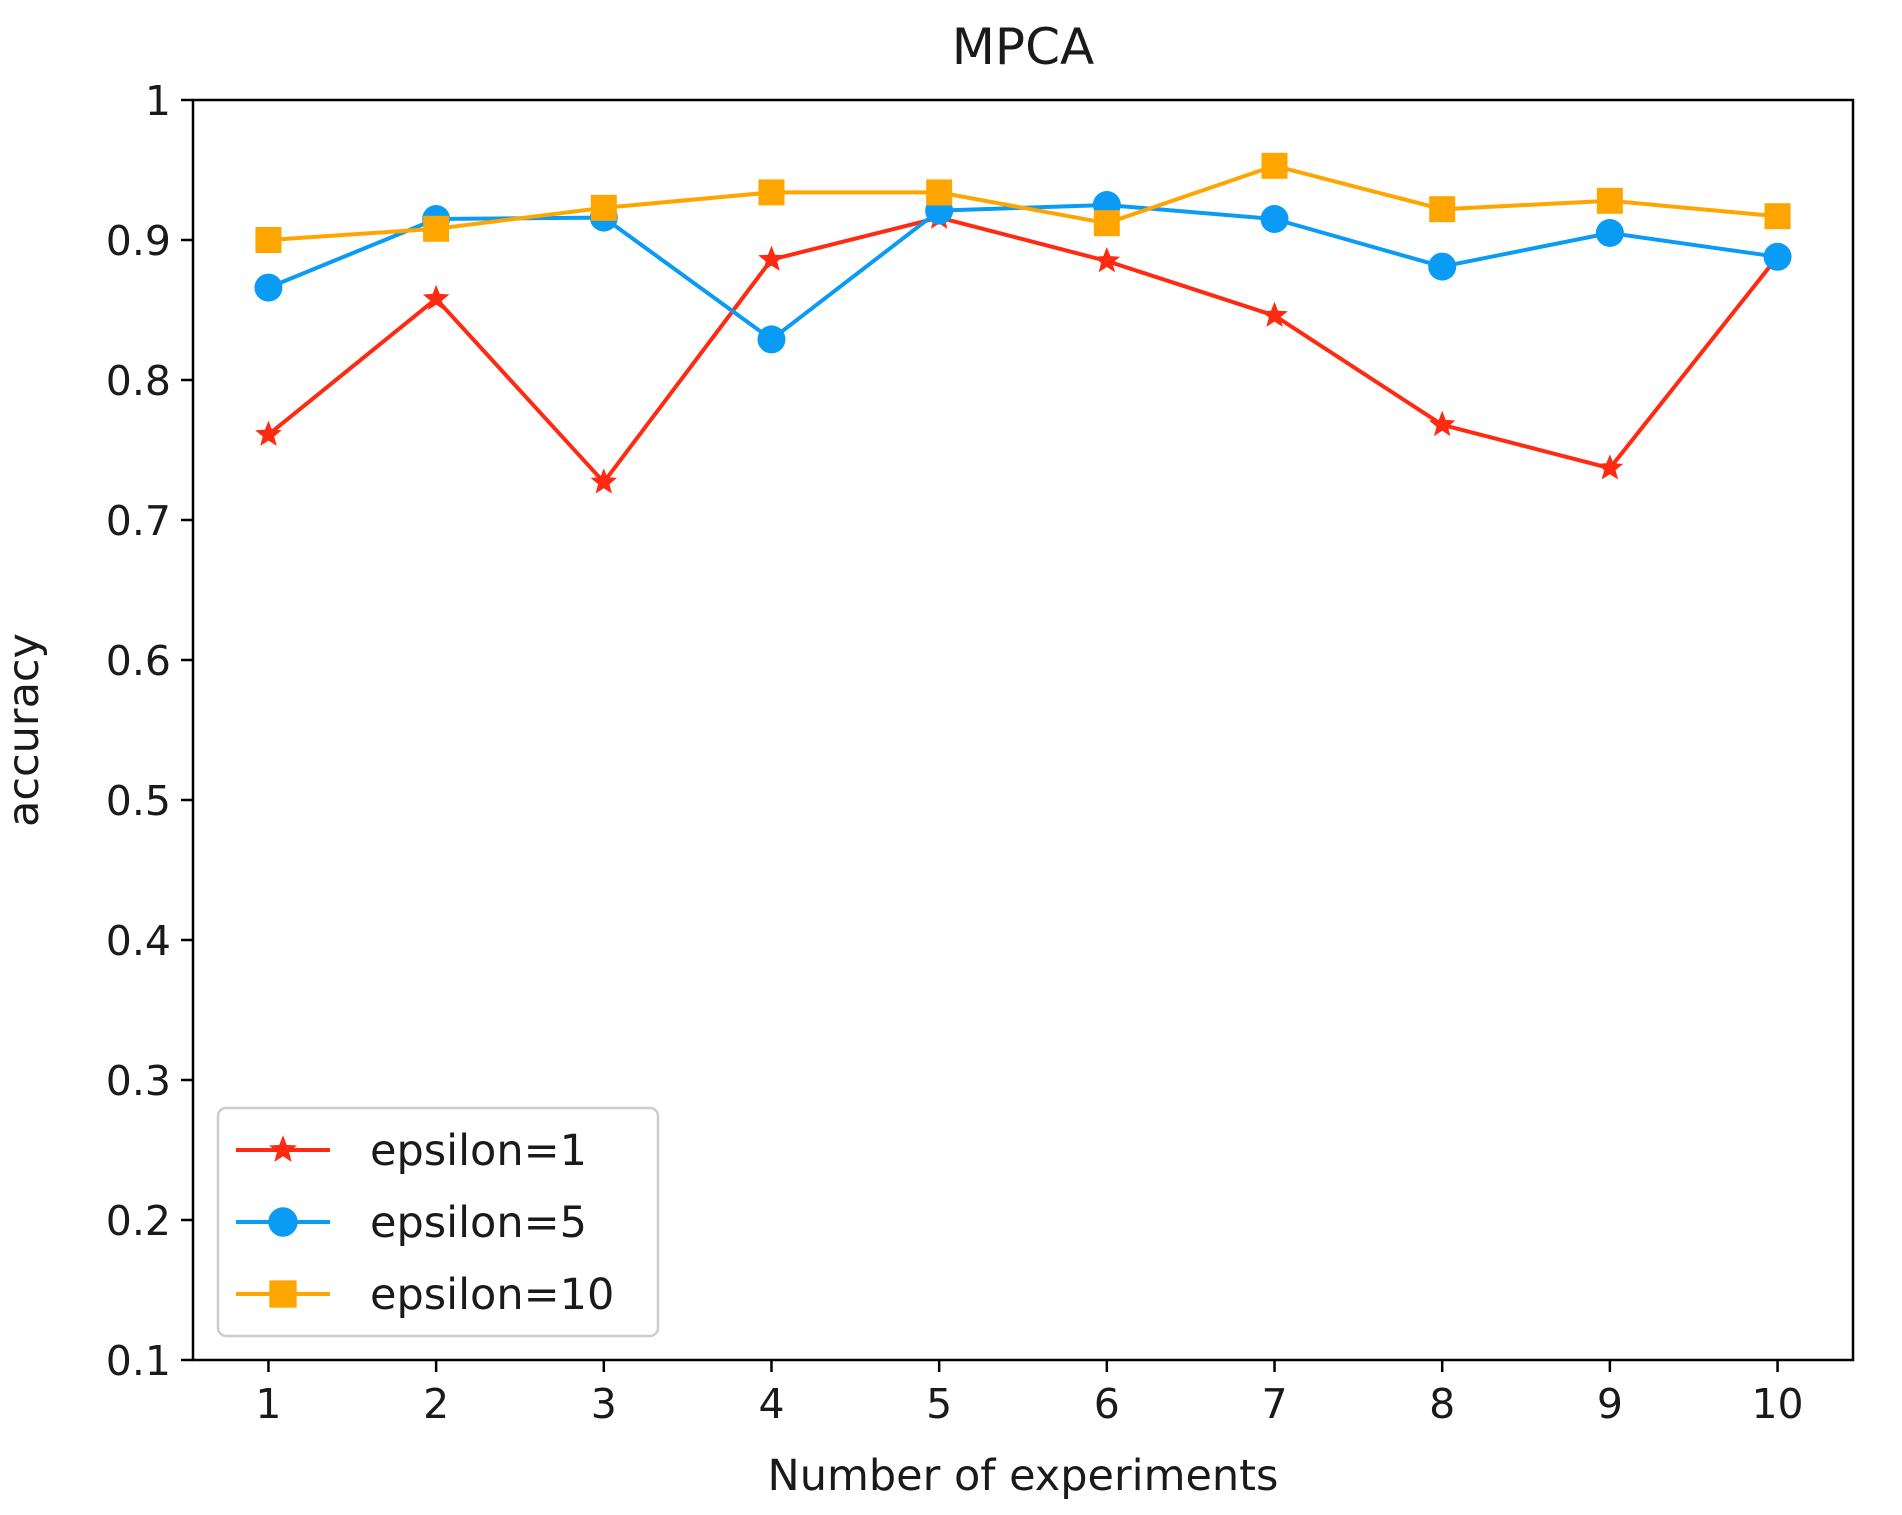 The height and width of the screenshot is (1515, 1902). Describe the element at coordinates (138, 521) in the screenshot. I see `y-tick-label: 0.7` at that location.